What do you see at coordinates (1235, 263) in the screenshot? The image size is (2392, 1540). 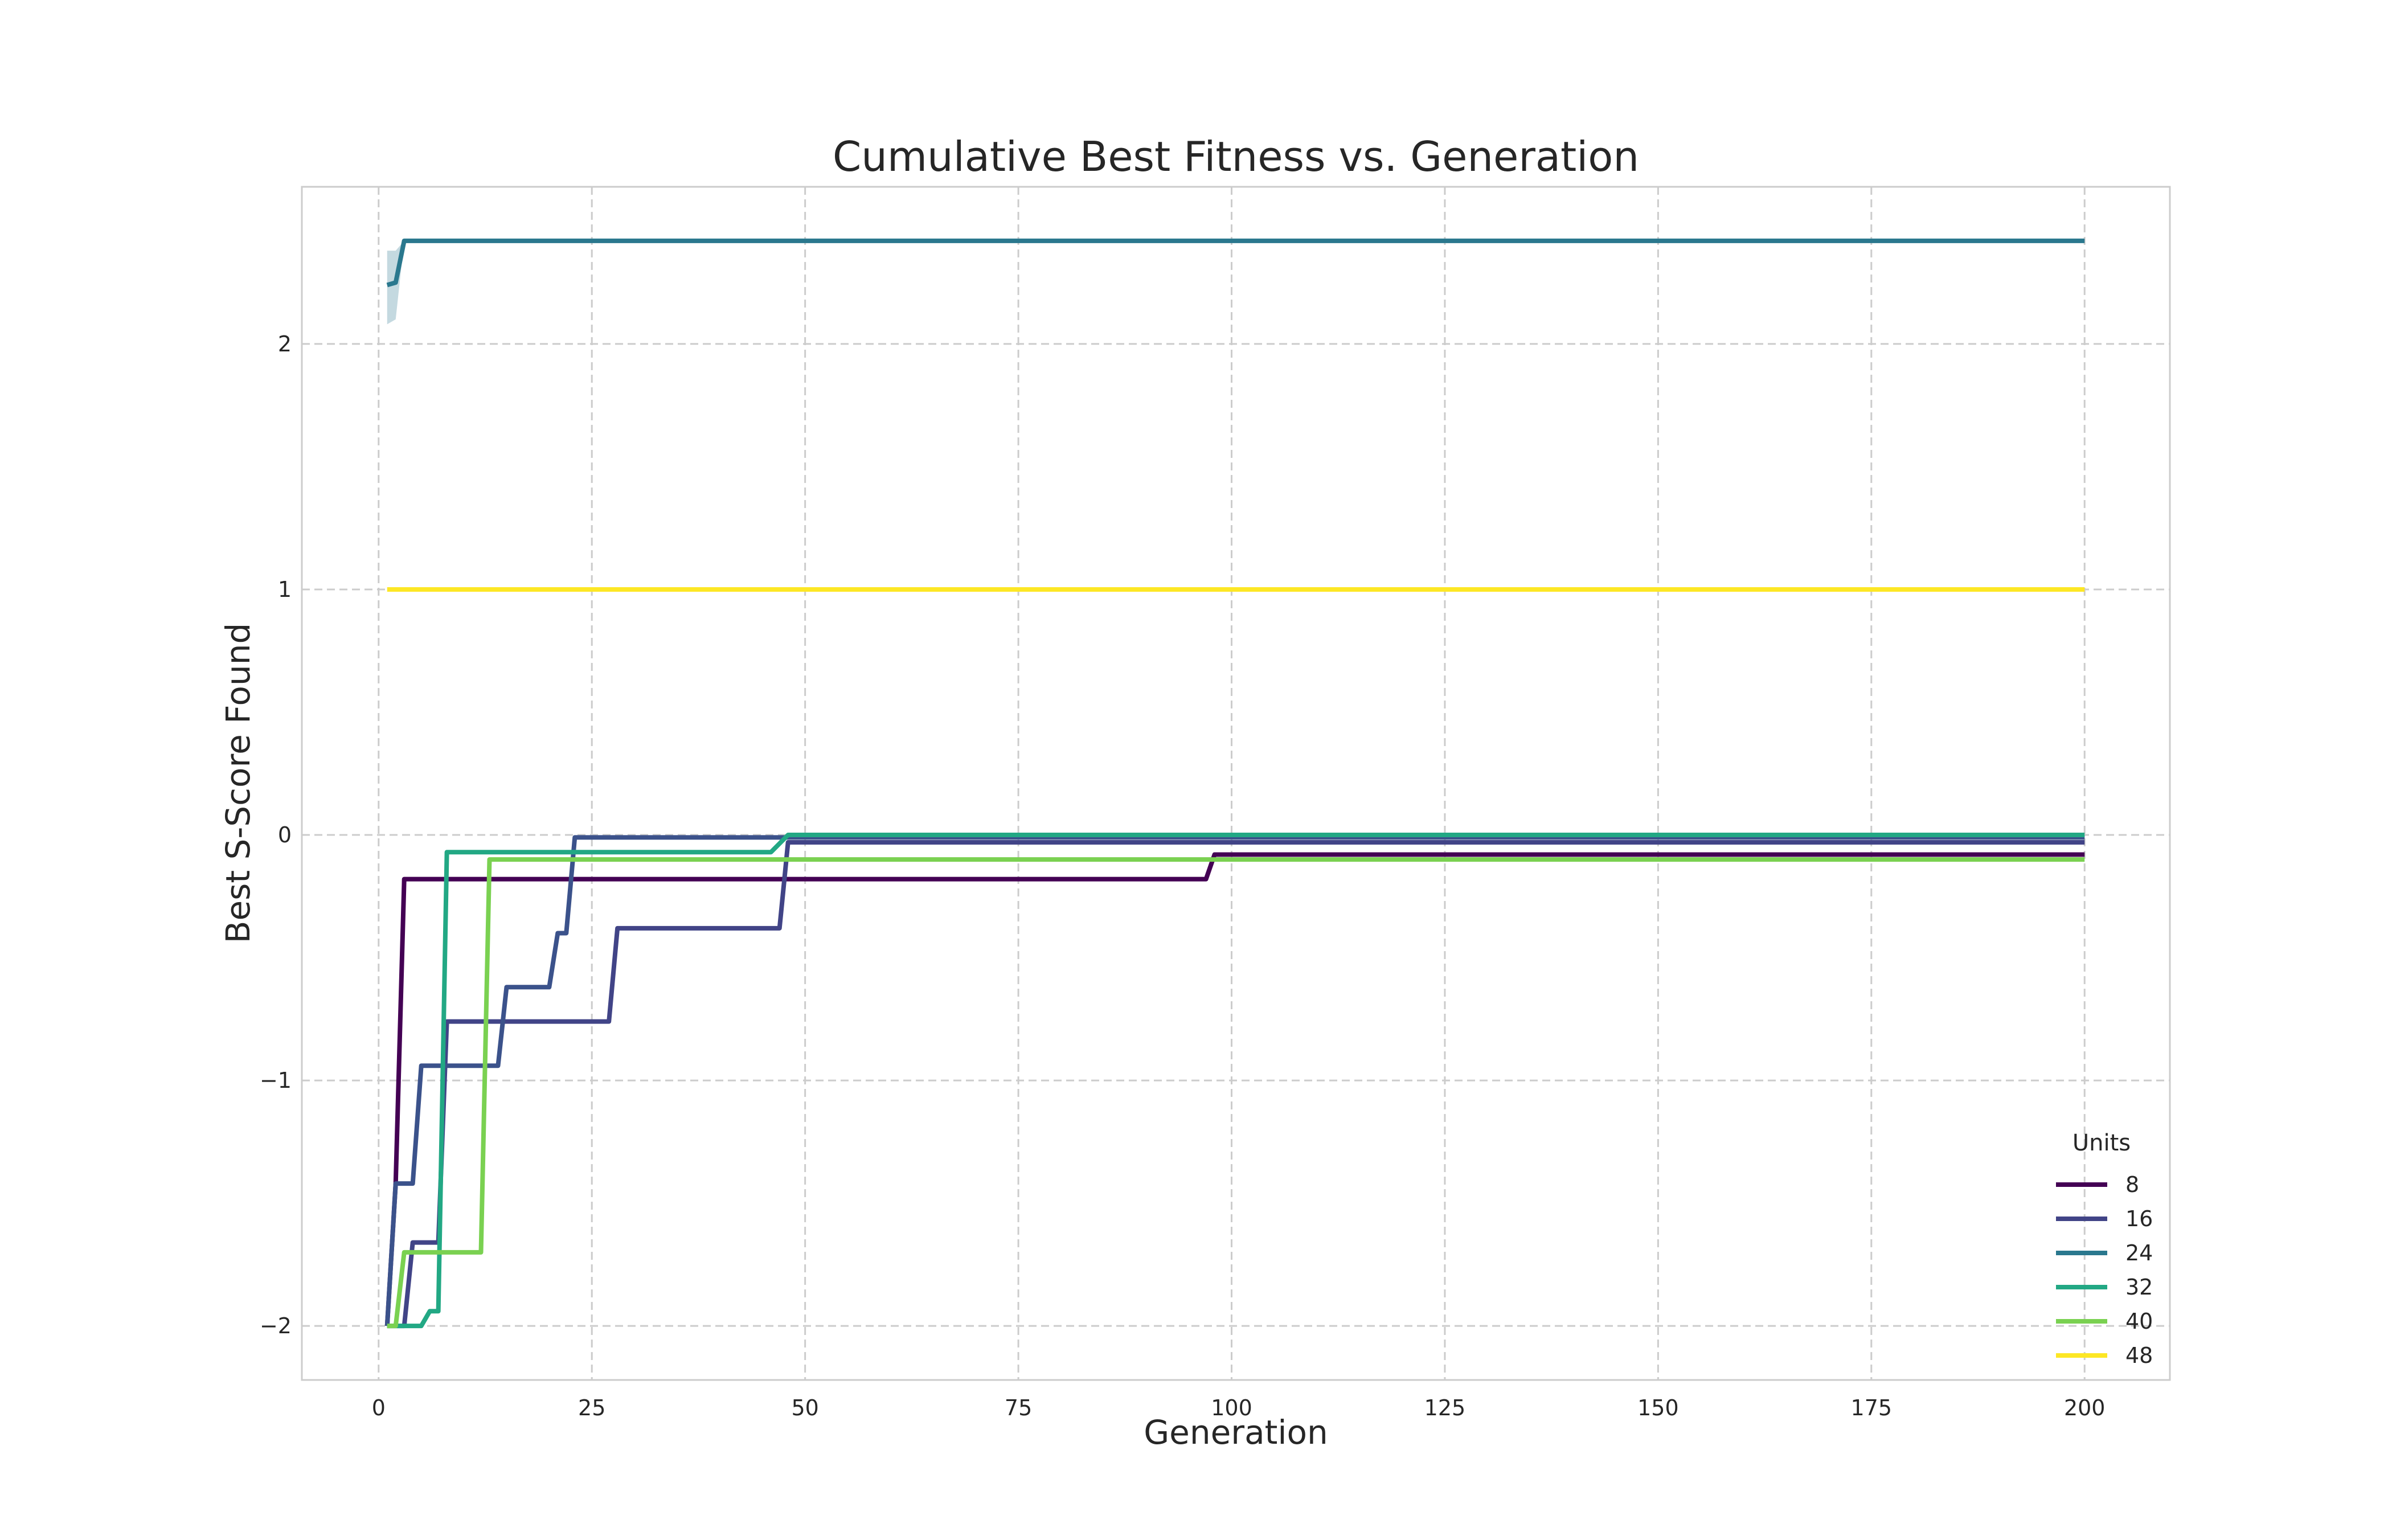 I see `series-24-line` at bounding box center [1235, 263].